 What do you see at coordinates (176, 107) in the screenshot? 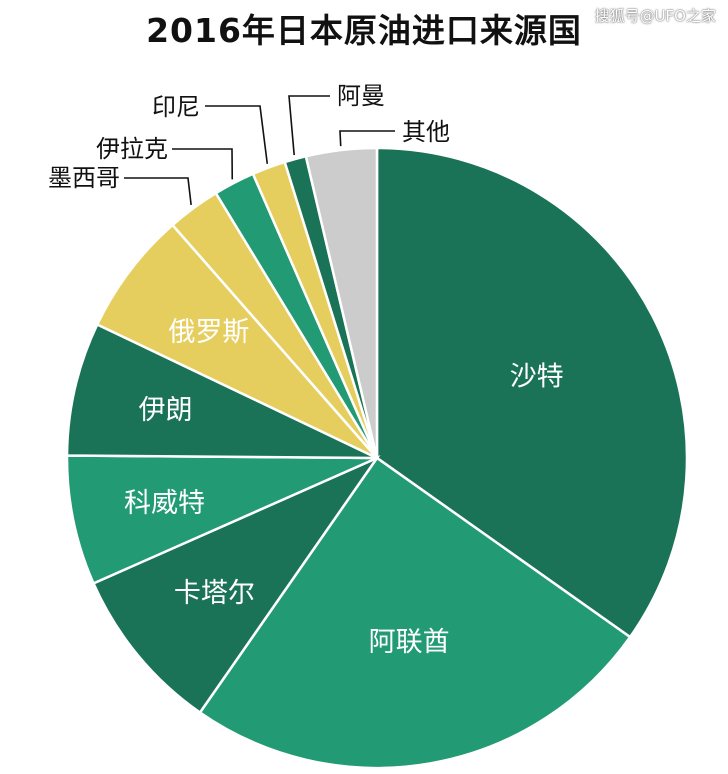
I see `slice-label-8: 印尼` at bounding box center [176, 107].